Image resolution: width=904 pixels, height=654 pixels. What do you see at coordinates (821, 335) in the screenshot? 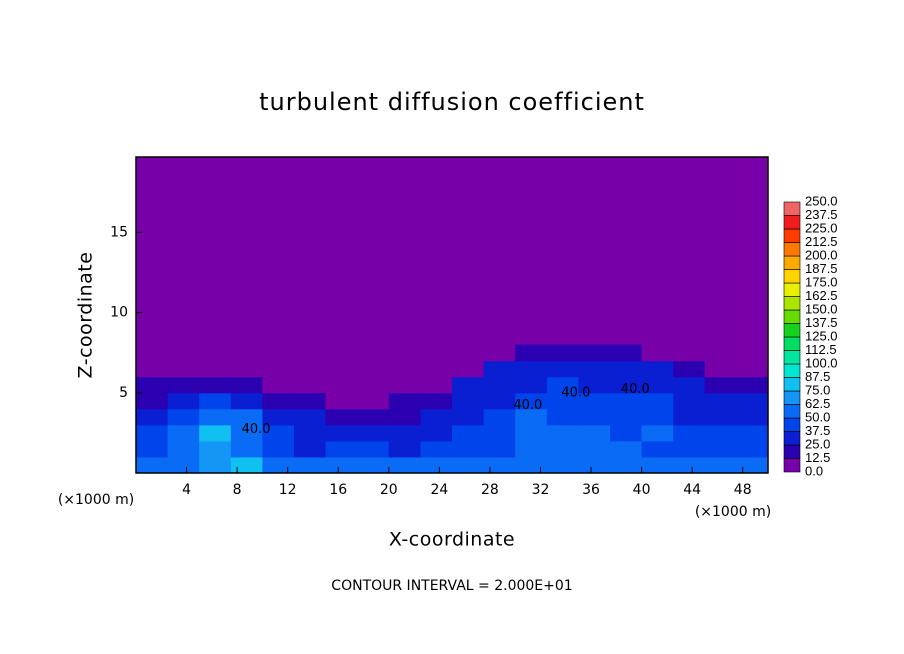
I see `colorbar-label: 125.0` at bounding box center [821, 335].